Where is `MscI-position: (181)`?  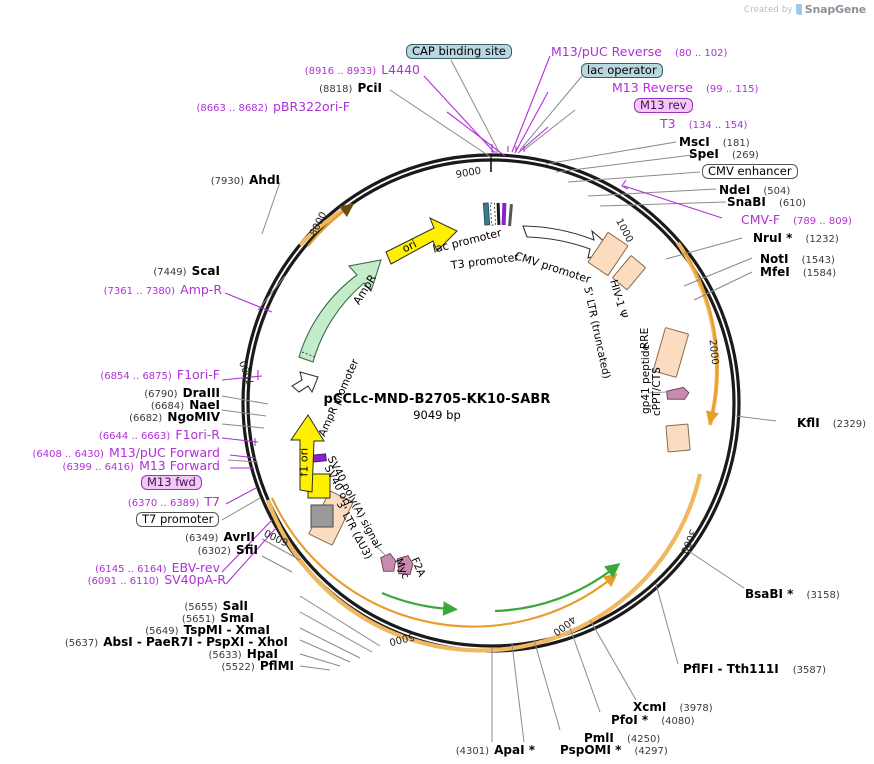 MscI-position: (181) is located at coordinates (736, 143).